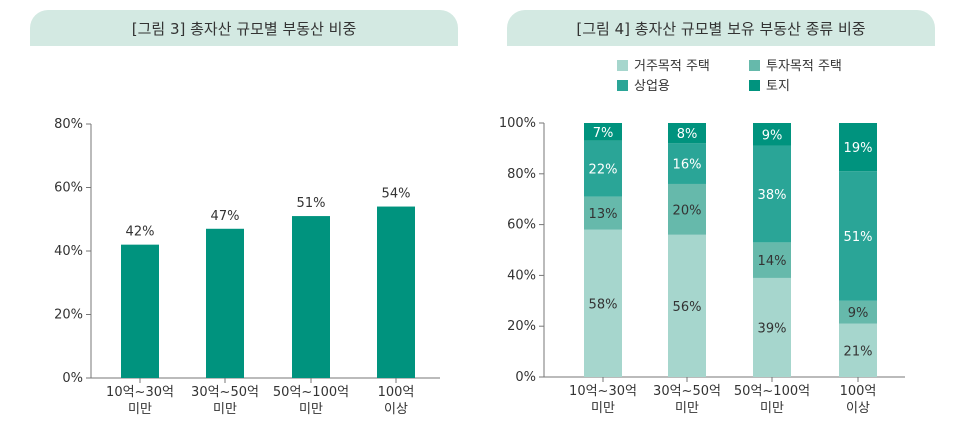 The image size is (966, 438). I want to click on segment-value-label: 16%, so click(687, 165).